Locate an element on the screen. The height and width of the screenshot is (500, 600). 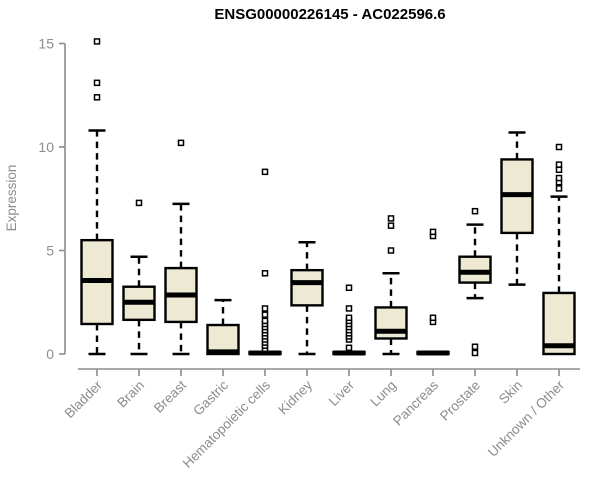
boxplot-gastric is located at coordinates (223, 327).